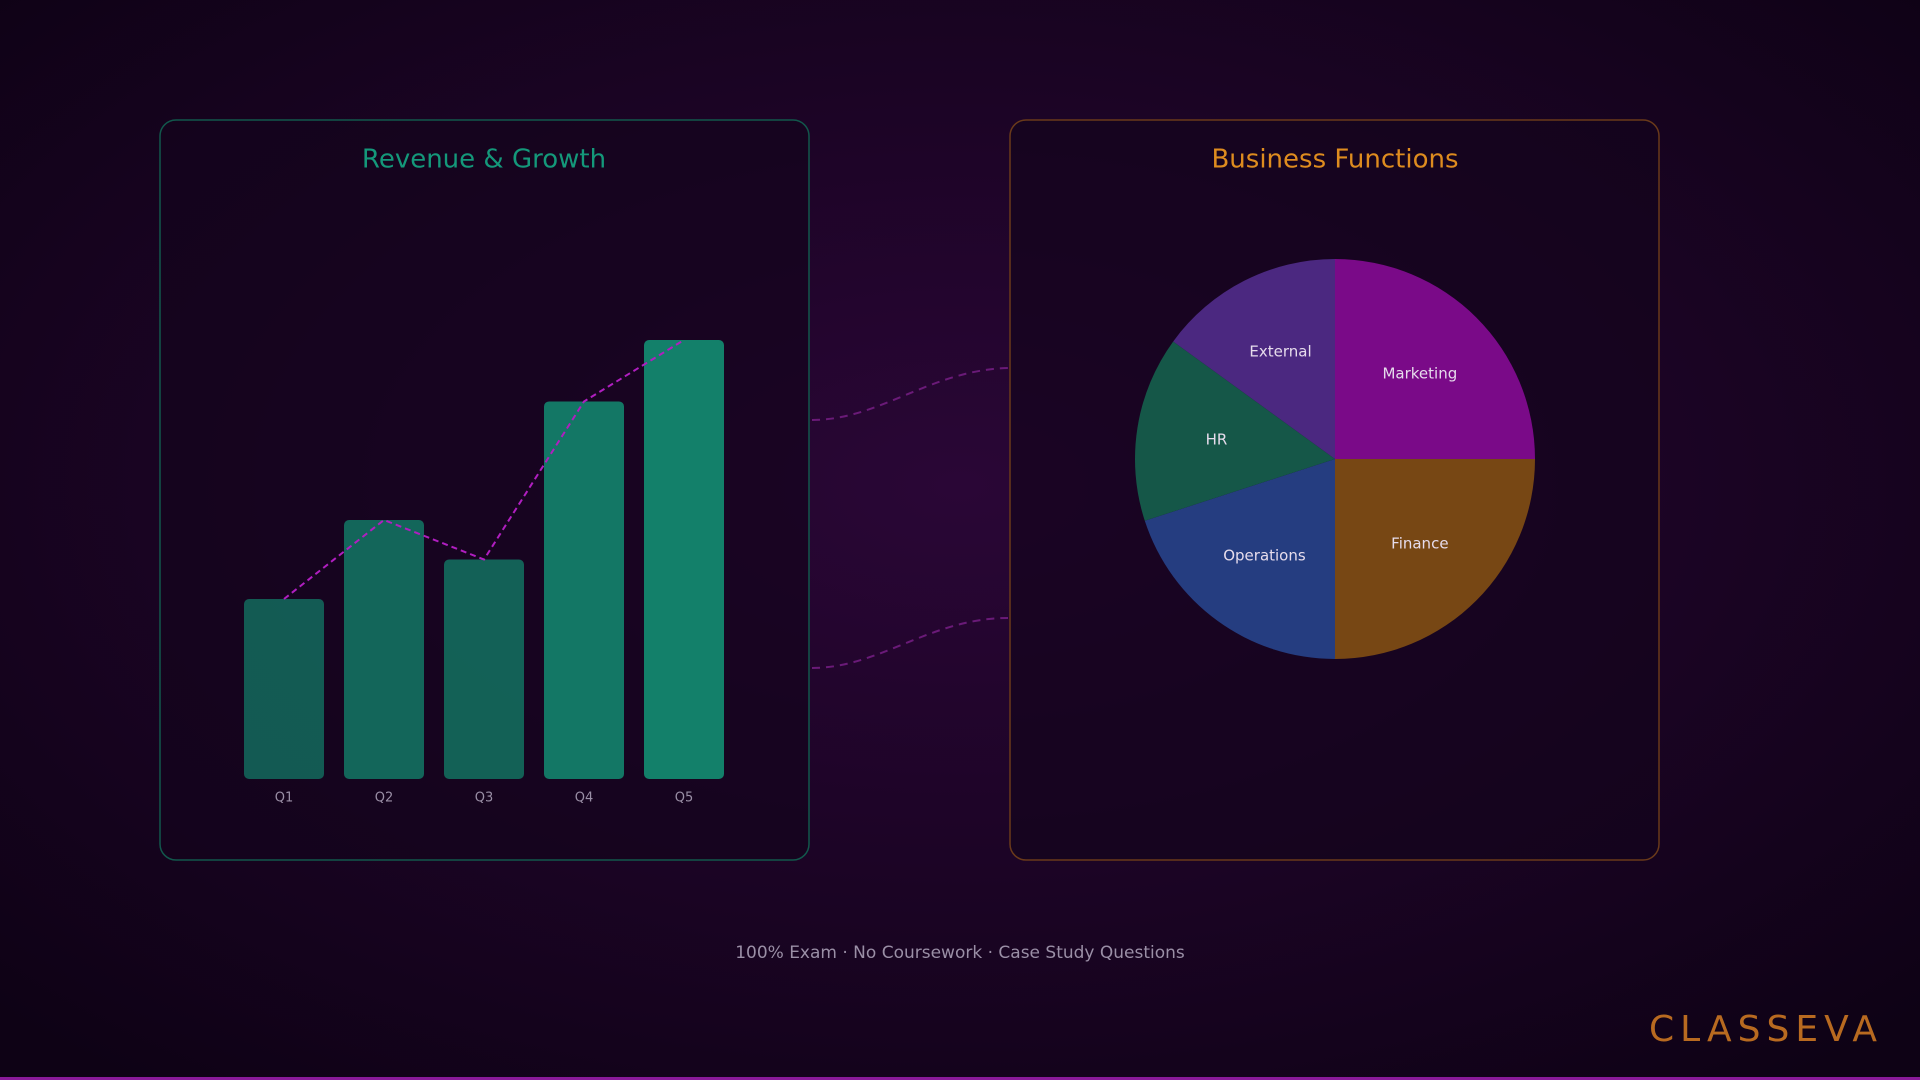  What do you see at coordinates (1419, 374) in the screenshot?
I see `slice-label: Marketing` at bounding box center [1419, 374].